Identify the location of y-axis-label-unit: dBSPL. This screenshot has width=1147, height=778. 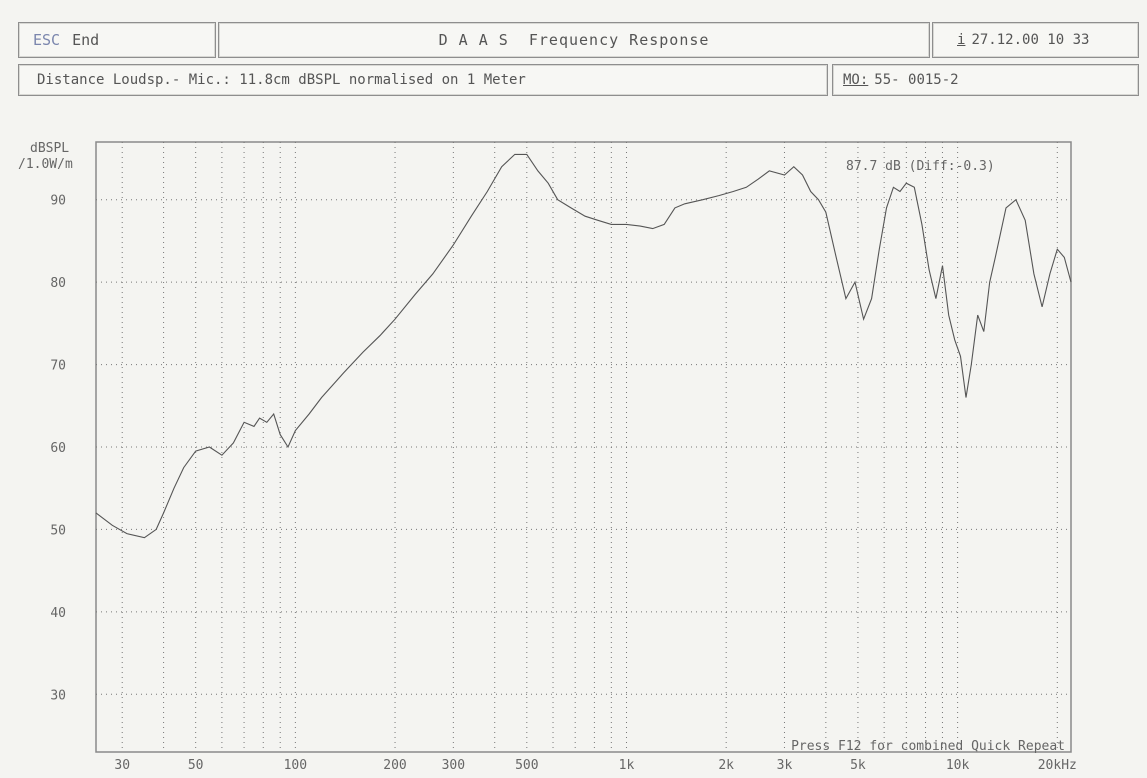
(49, 148).